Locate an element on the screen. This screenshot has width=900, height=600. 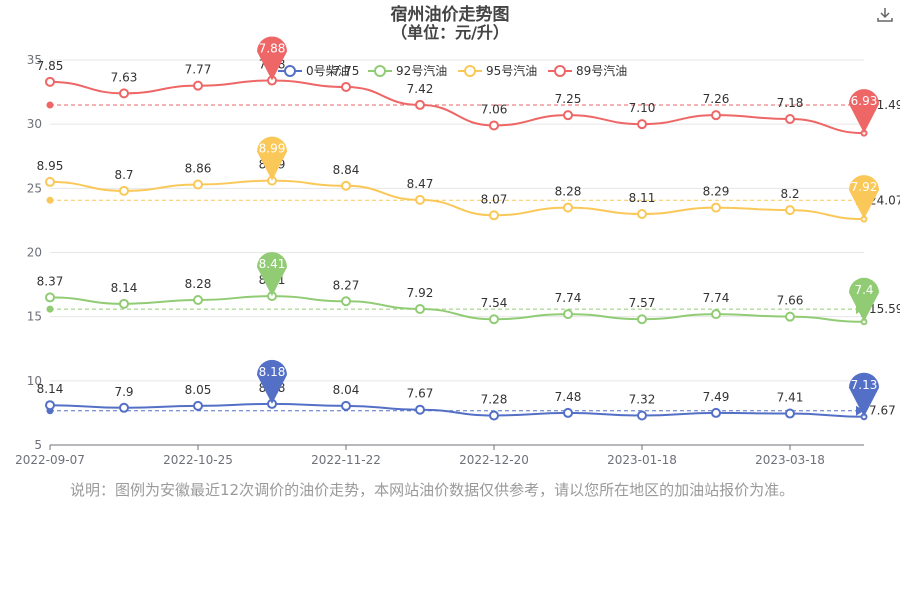
min-marker: 7.92 is located at coordinates (864, 197).